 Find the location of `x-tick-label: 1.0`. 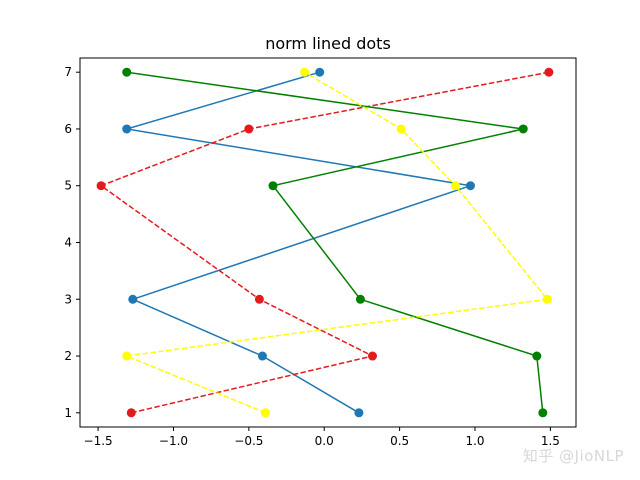

x-tick-label: 1.0 is located at coordinates (474, 441).